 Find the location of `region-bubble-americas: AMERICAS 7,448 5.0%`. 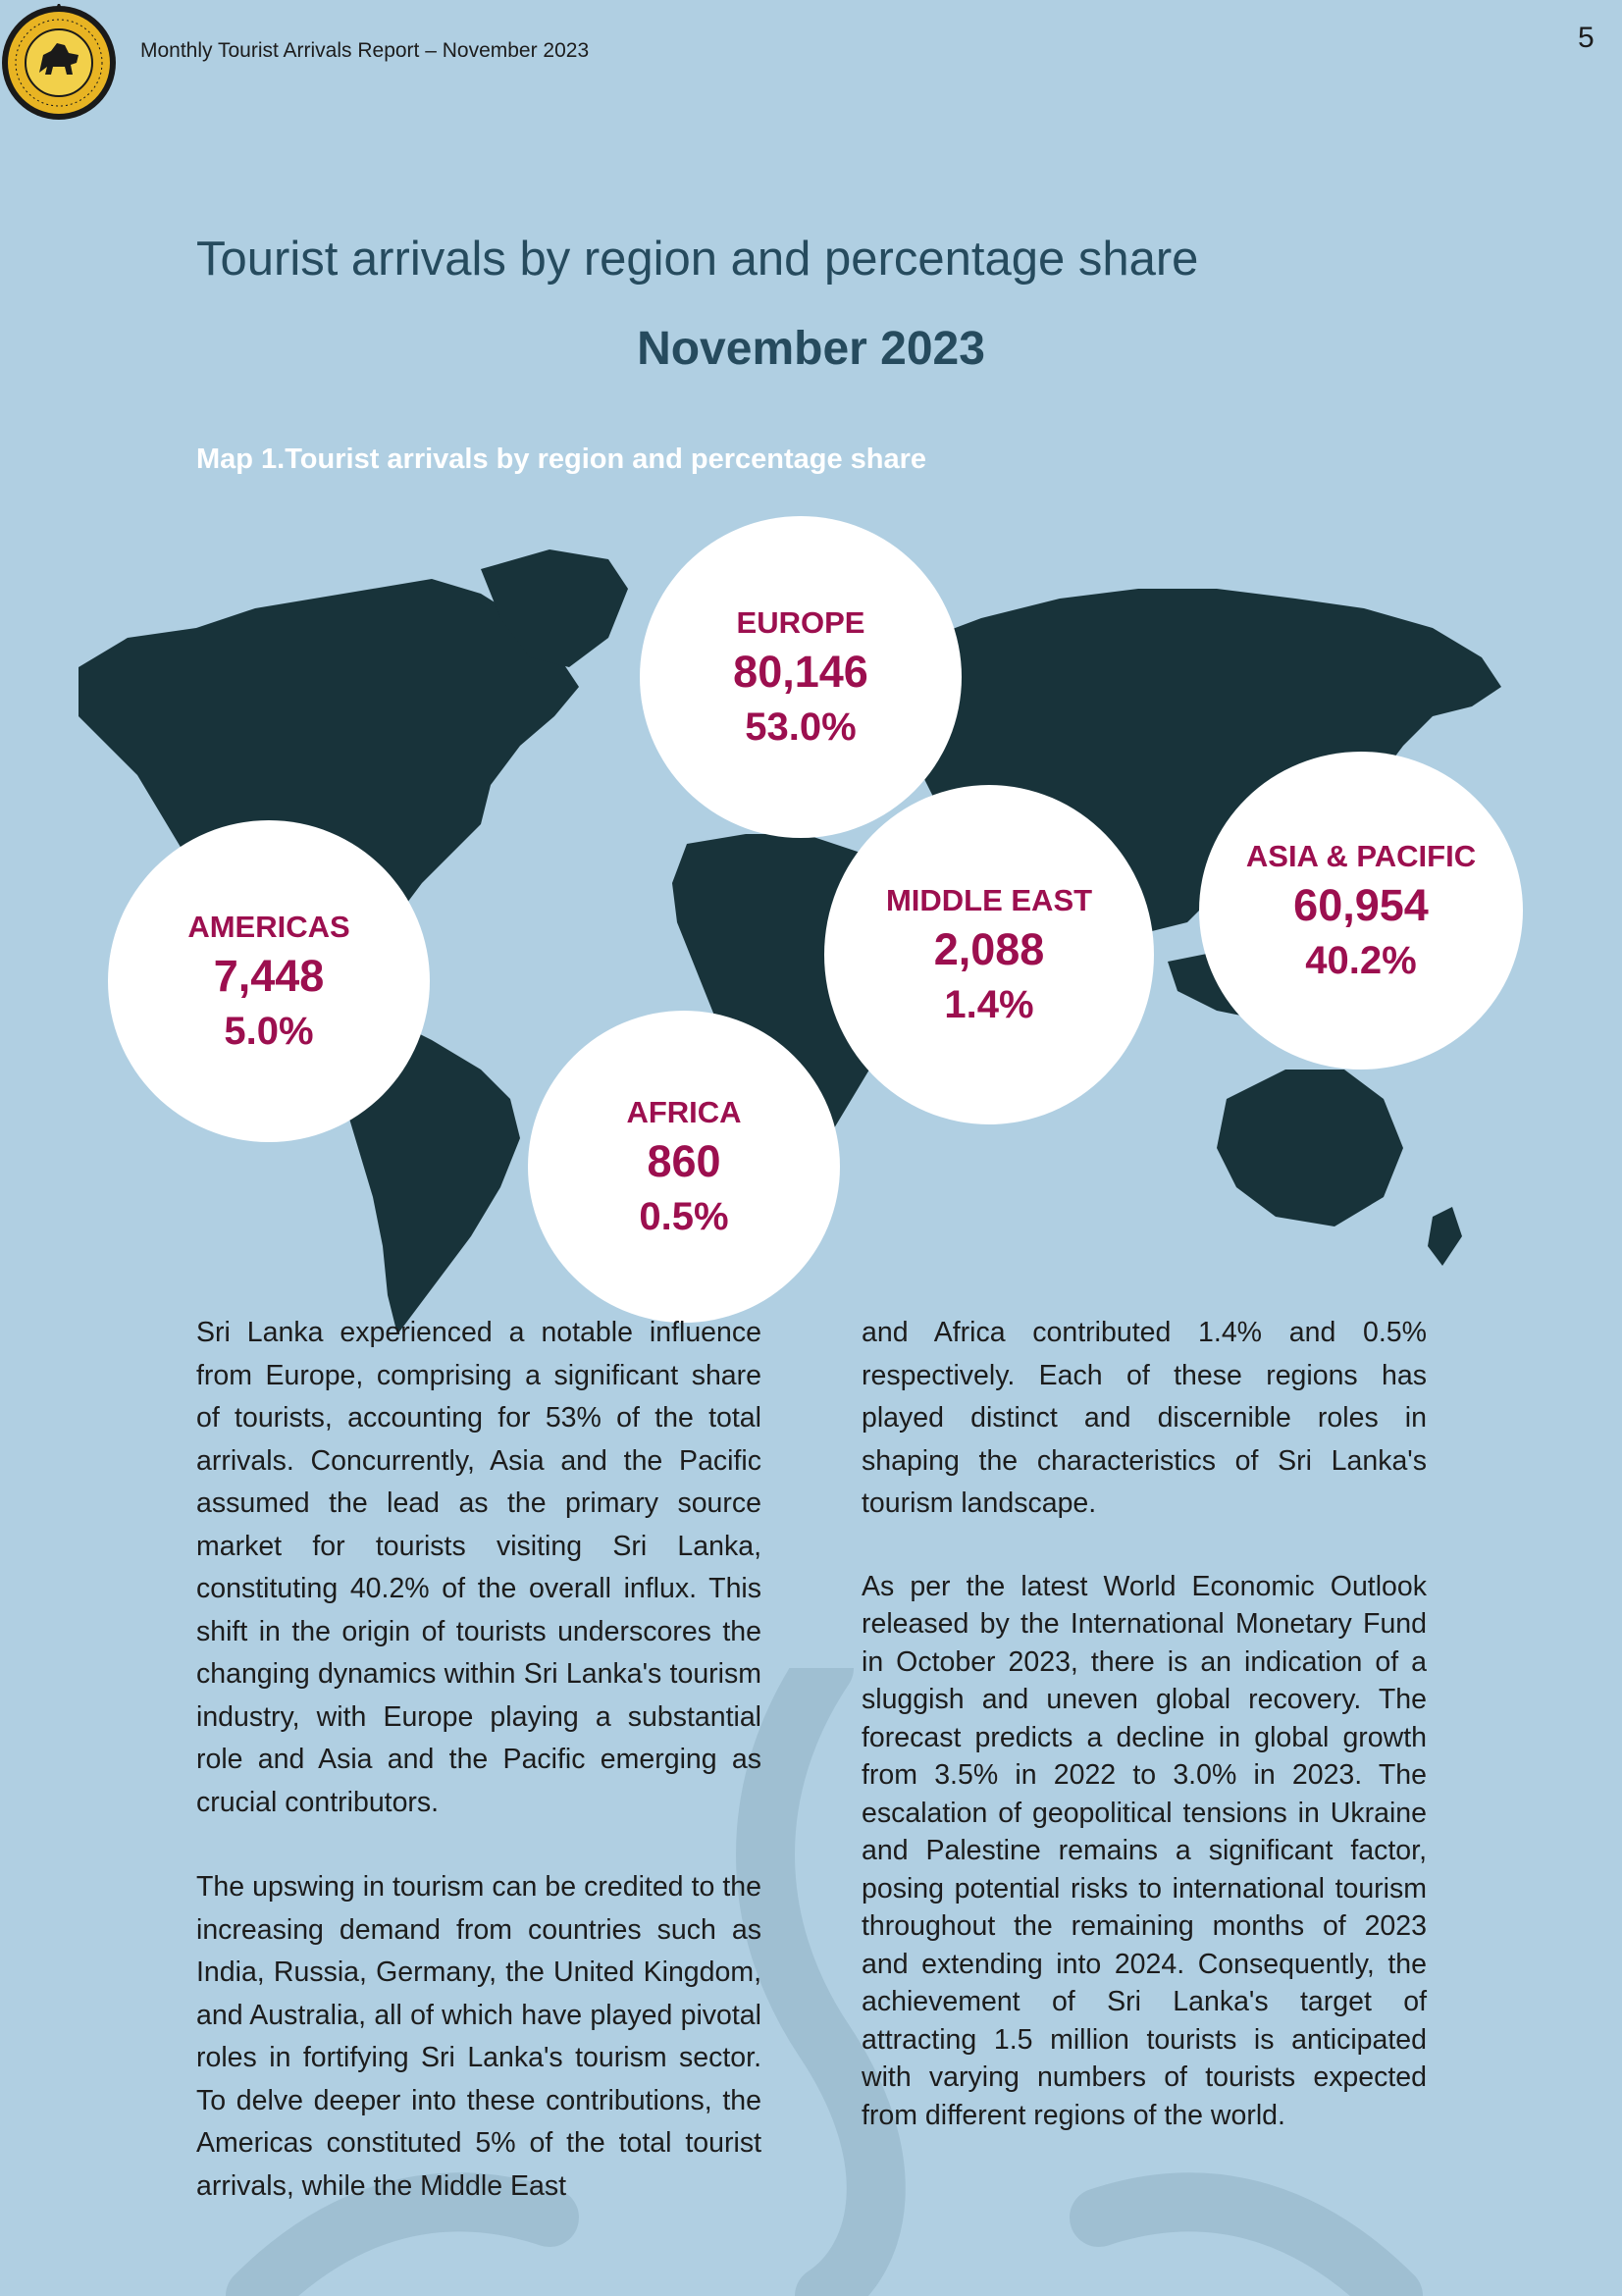

region-bubble-americas: AMERICAS 7,448 5.0% is located at coordinates (269, 981).